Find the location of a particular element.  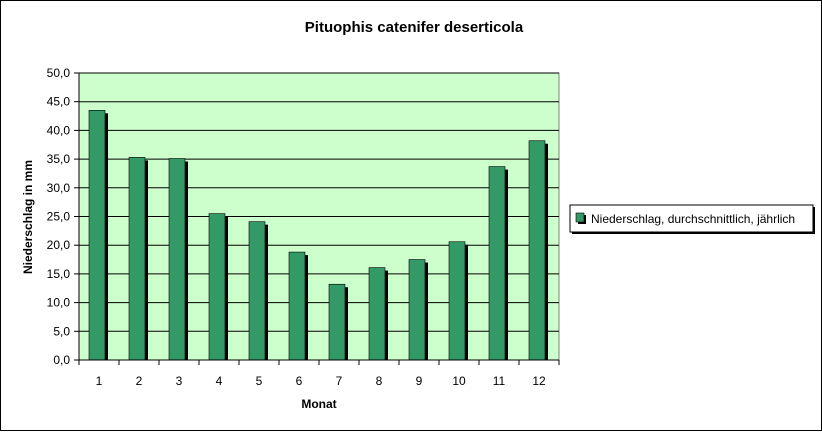

y-tick-label: 35,0 is located at coordinates (59, 159).